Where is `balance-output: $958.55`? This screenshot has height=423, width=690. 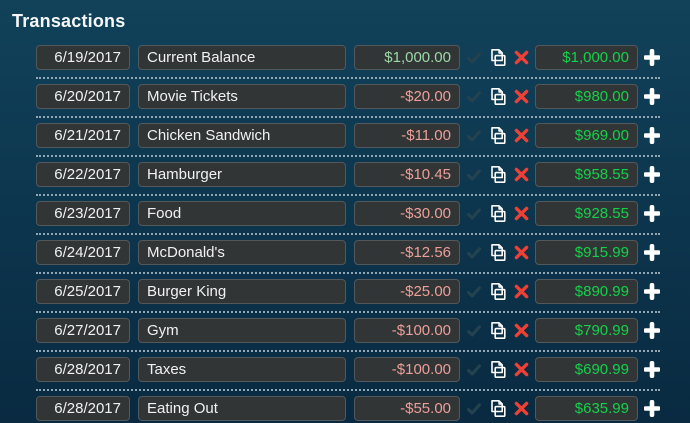 balance-output: $958.55 is located at coordinates (586, 174).